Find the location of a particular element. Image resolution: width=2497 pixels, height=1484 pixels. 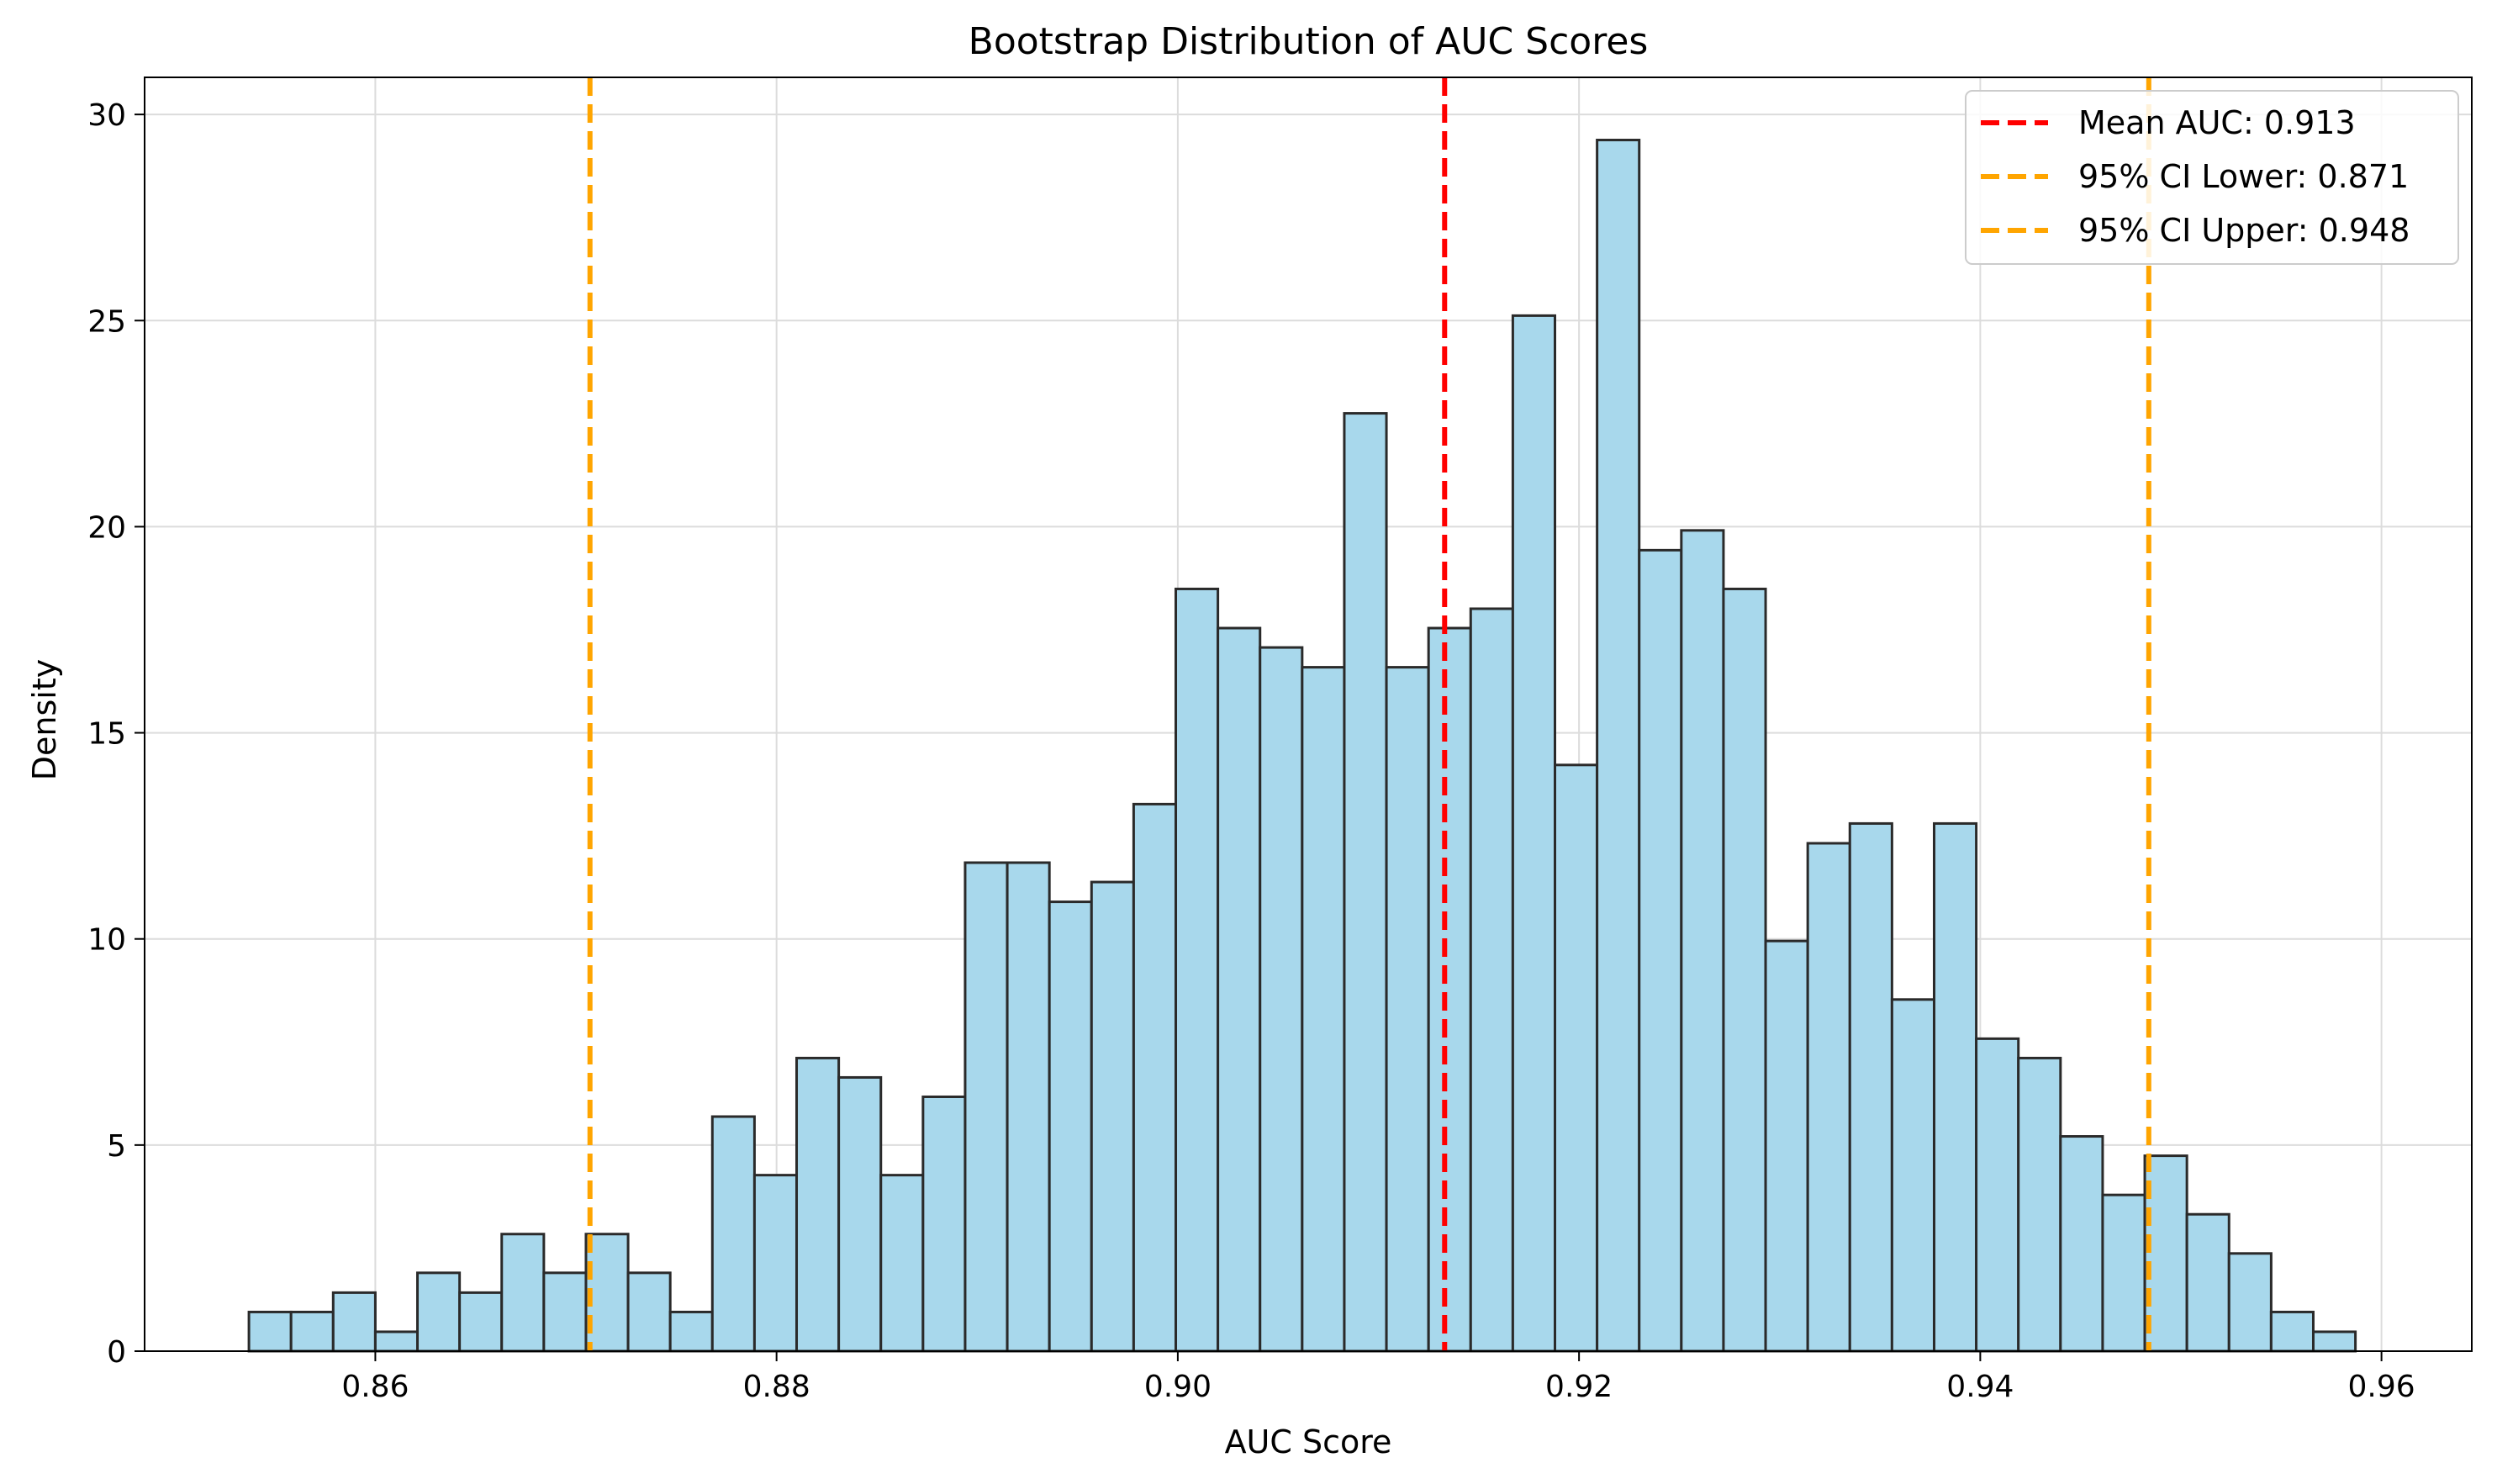

x-axis-label: AUC Score is located at coordinates (1308, 1441).